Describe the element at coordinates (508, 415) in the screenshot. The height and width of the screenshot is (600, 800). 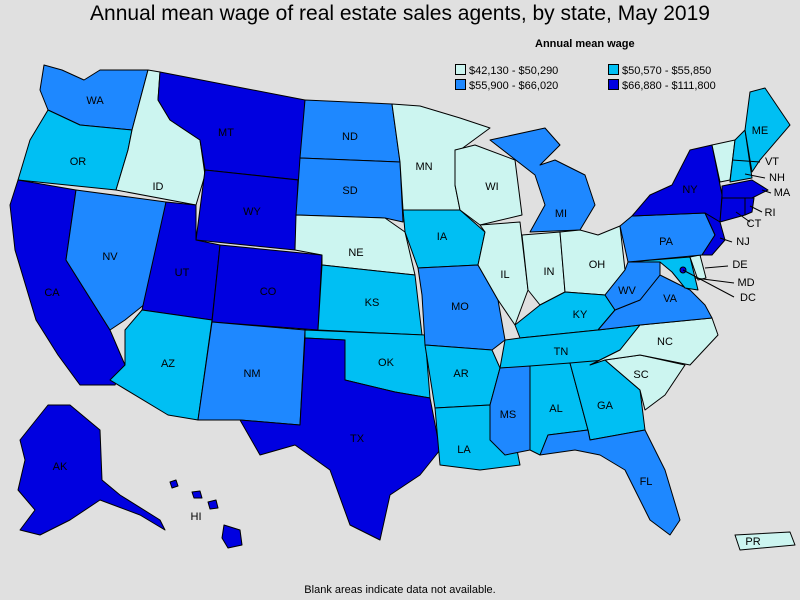
I see `label-ms: MS` at that location.